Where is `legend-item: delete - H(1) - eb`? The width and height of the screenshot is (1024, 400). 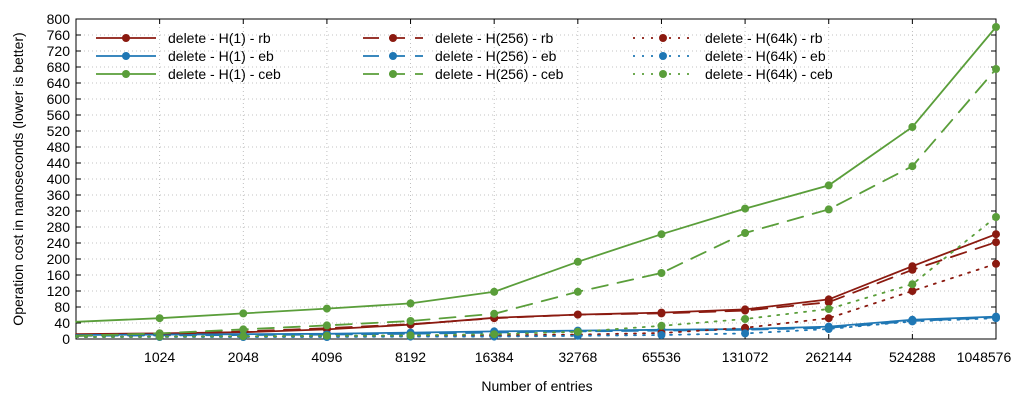 legend-item: delete - H(1) - eb is located at coordinates (185, 56).